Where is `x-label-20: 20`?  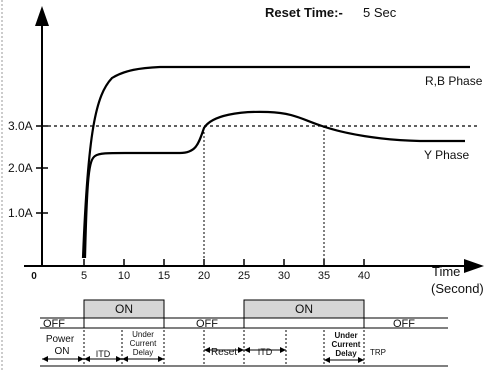
x-label-20: 20 is located at coordinates (204, 276).